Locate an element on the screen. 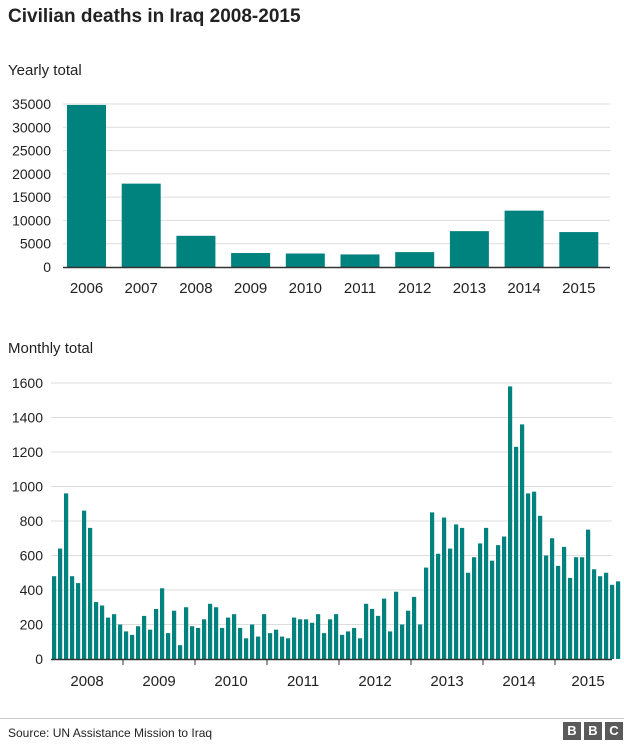  yearly-xtick-label-9: 2015 is located at coordinates (578, 288).